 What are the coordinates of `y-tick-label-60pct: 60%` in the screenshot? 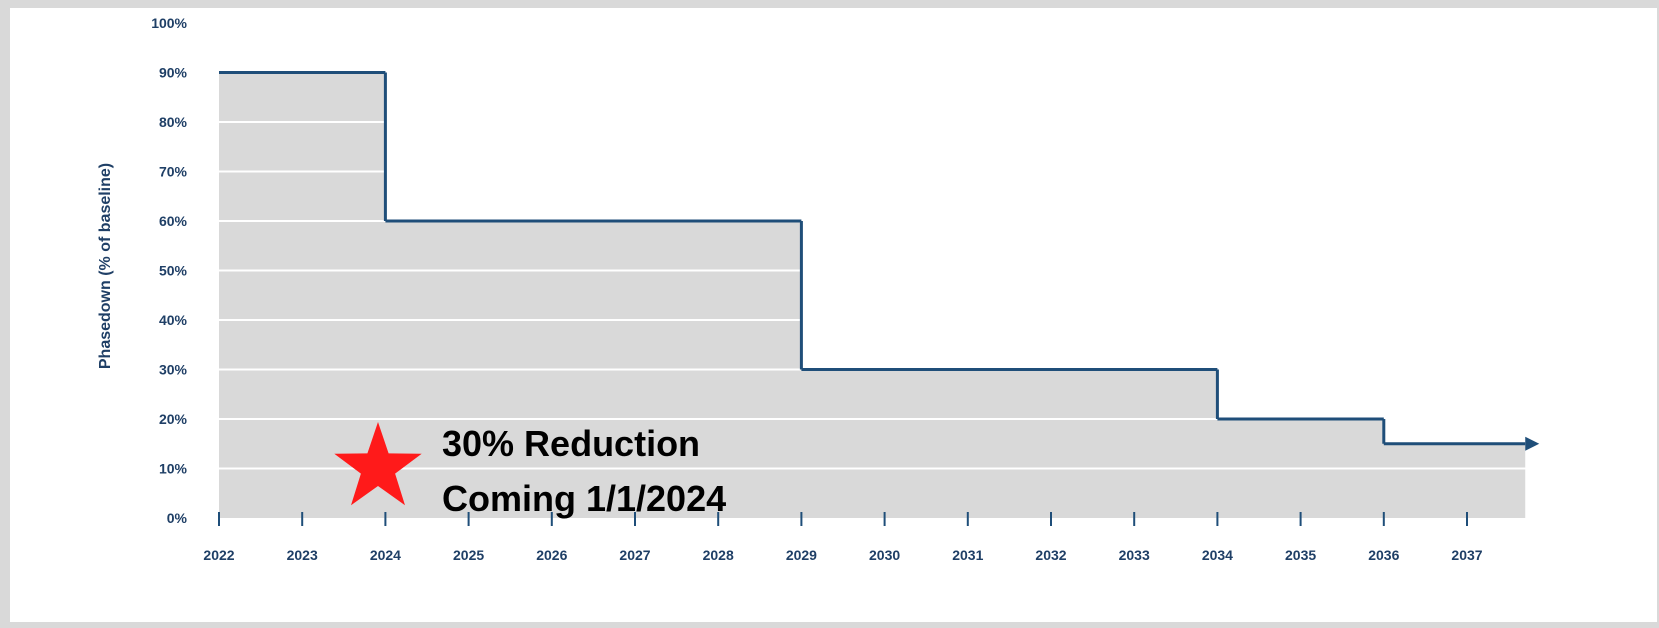 It's located at (173, 221).